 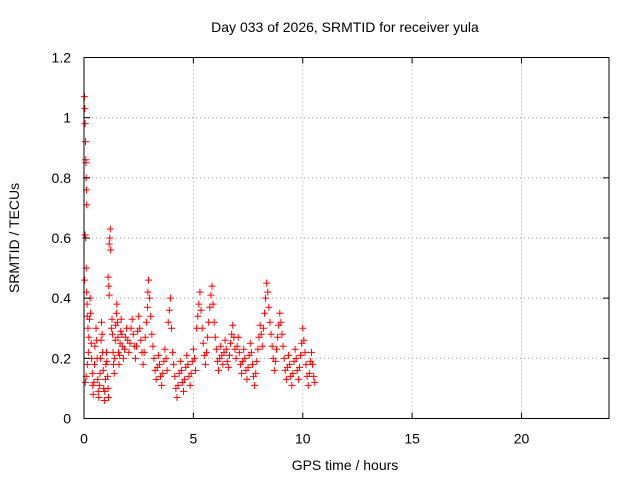 What do you see at coordinates (62, 58) in the screenshot?
I see `y-tick-label: 1.2` at bounding box center [62, 58].